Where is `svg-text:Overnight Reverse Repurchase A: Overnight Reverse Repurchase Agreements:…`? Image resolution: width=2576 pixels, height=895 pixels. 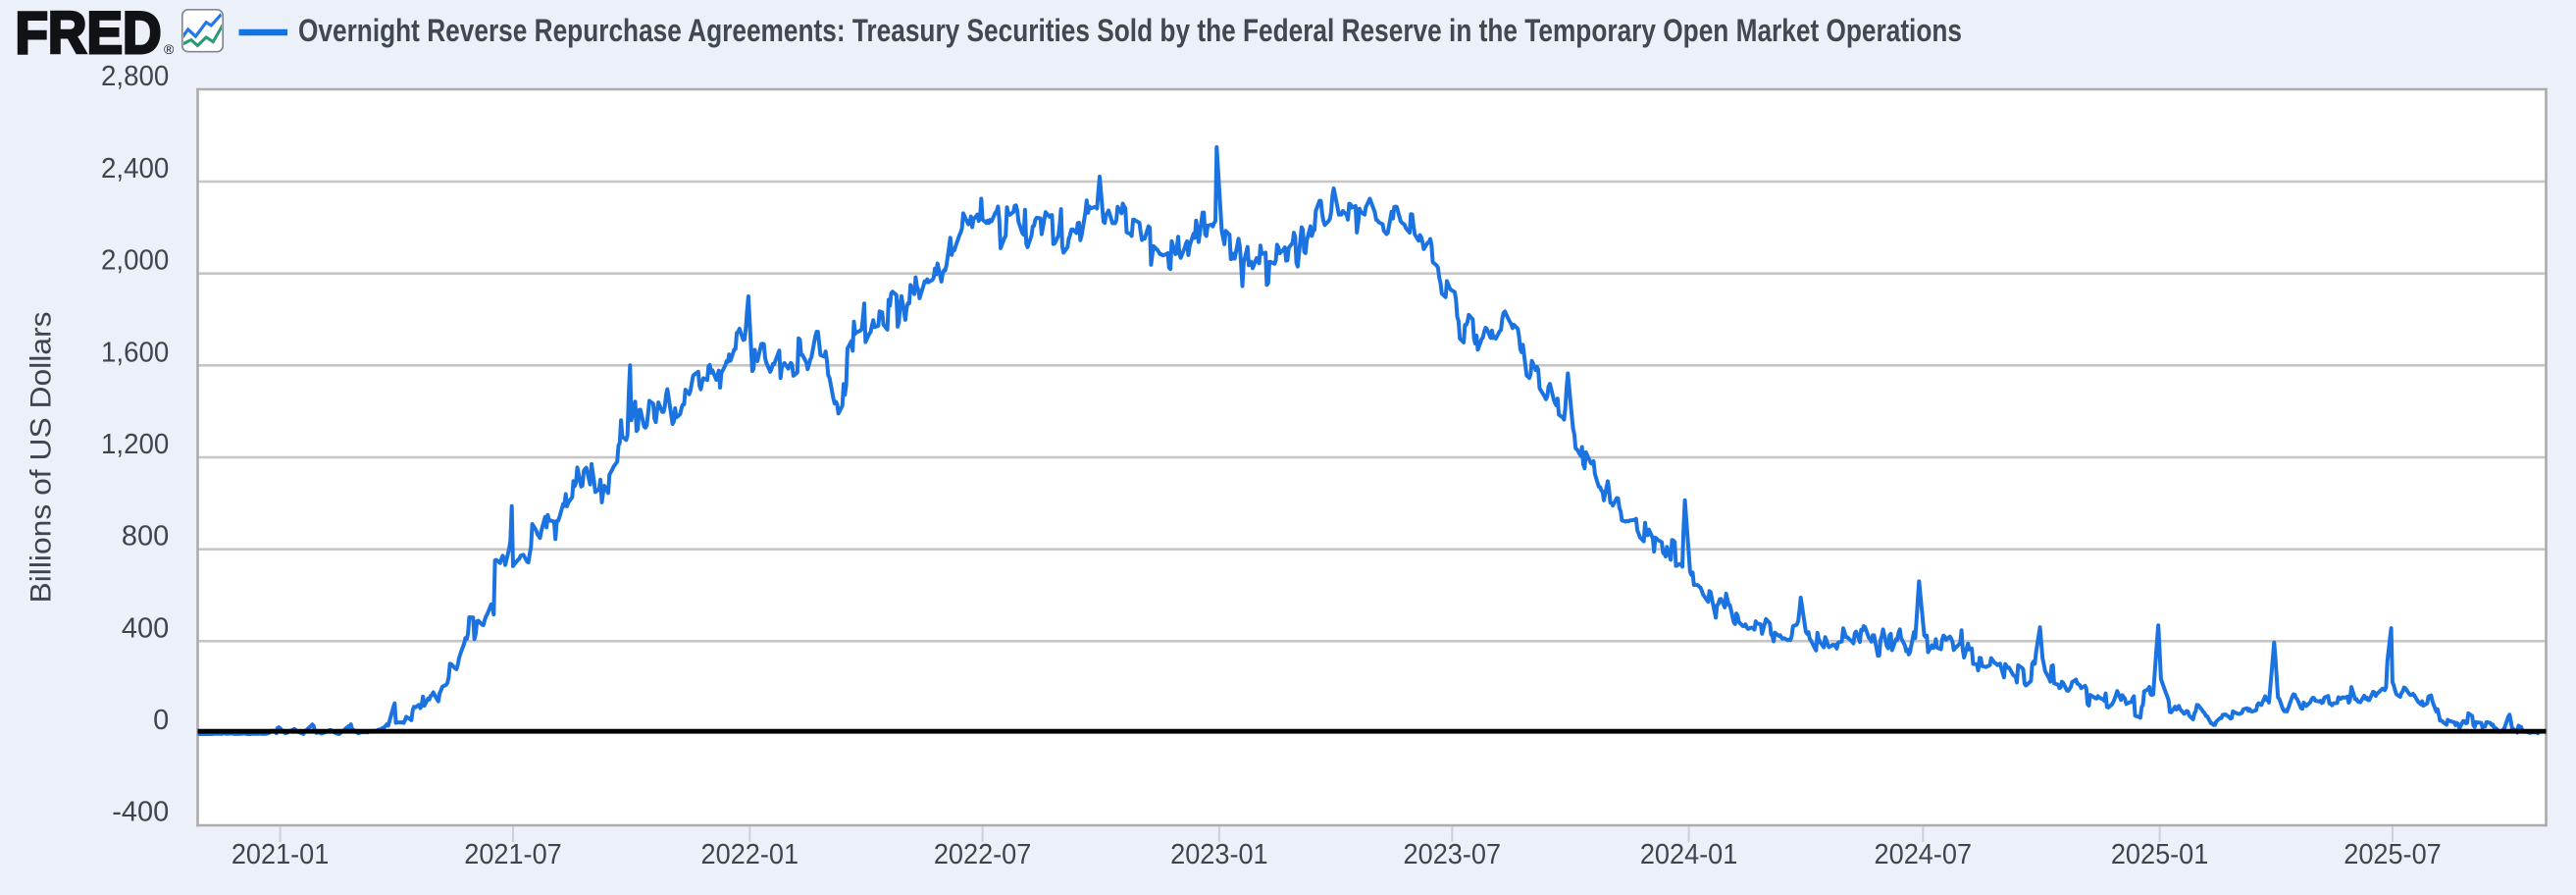
svg-text:Overnight Reverse Repurchase A: Overnight Reverse Repurchase Agreements:… is located at coordinates (1130, 30).